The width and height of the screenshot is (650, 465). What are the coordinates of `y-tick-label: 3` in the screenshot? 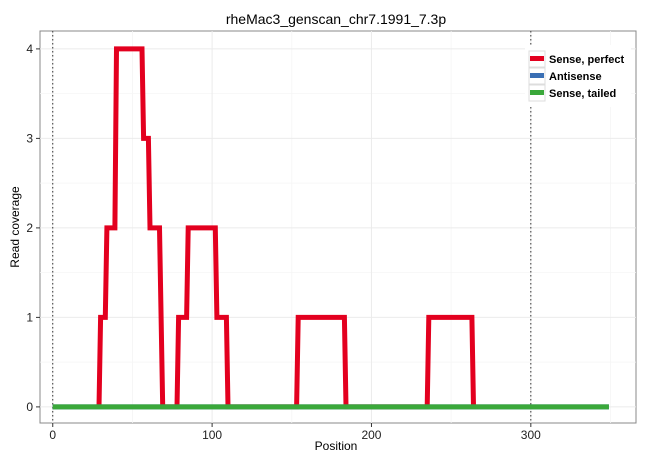 It's located at (29, 138).